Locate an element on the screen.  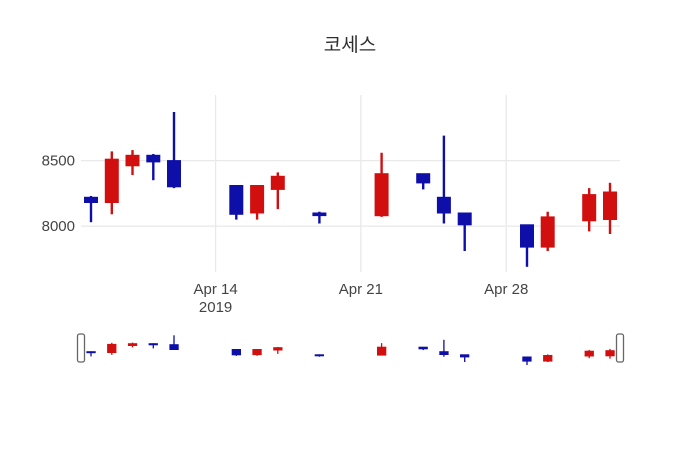
x-tick-label-year-2019: 2019 is located at coordinates (215, 307).